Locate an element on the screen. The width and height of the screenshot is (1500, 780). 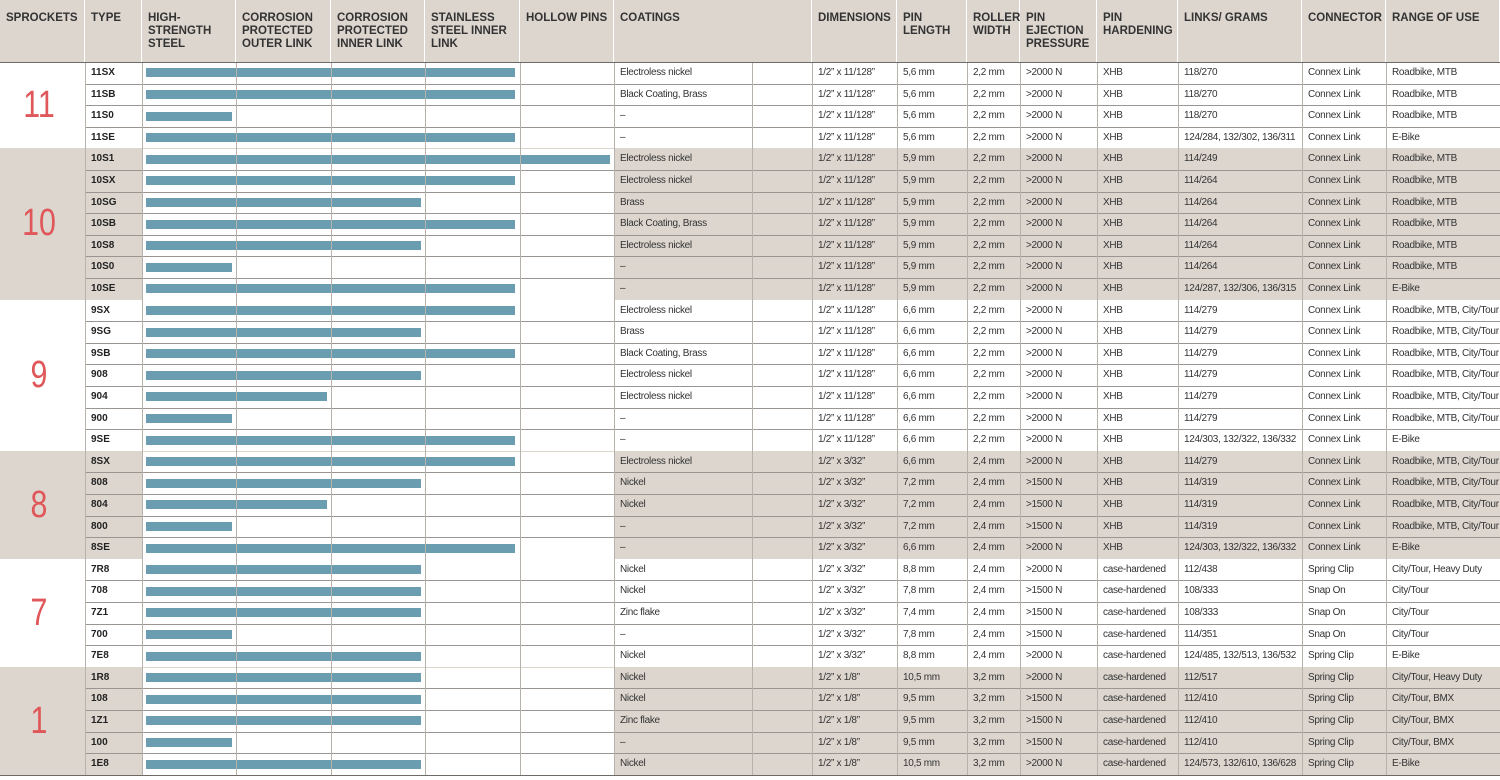
cell-text: Spring Clip is located at coordinates (1331, 699).